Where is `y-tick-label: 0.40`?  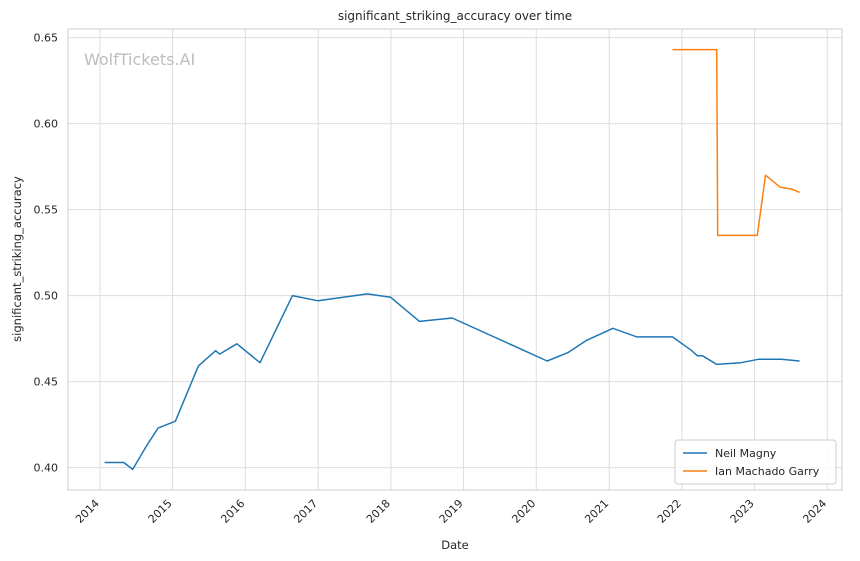 y-tick-label: 0.40 is located at coordinates (46, 468).